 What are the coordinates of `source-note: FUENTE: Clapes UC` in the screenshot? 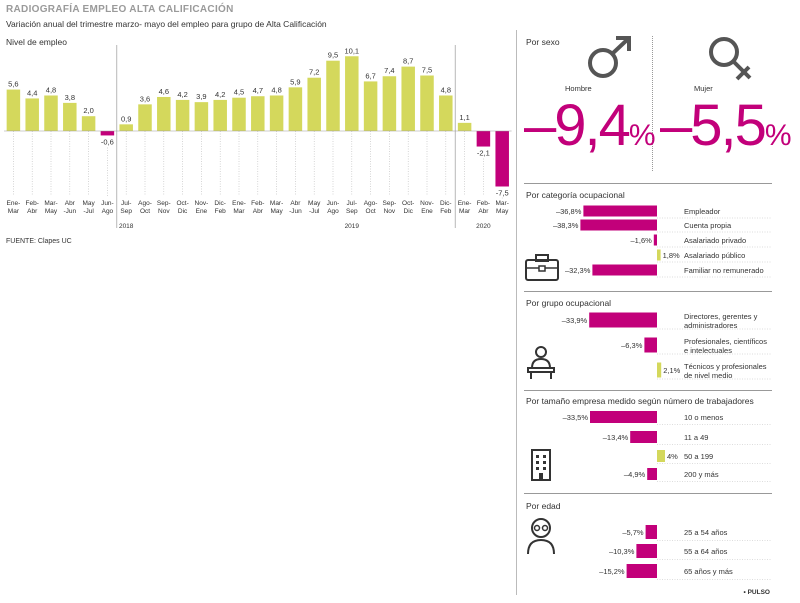 It's located at (39, 241).